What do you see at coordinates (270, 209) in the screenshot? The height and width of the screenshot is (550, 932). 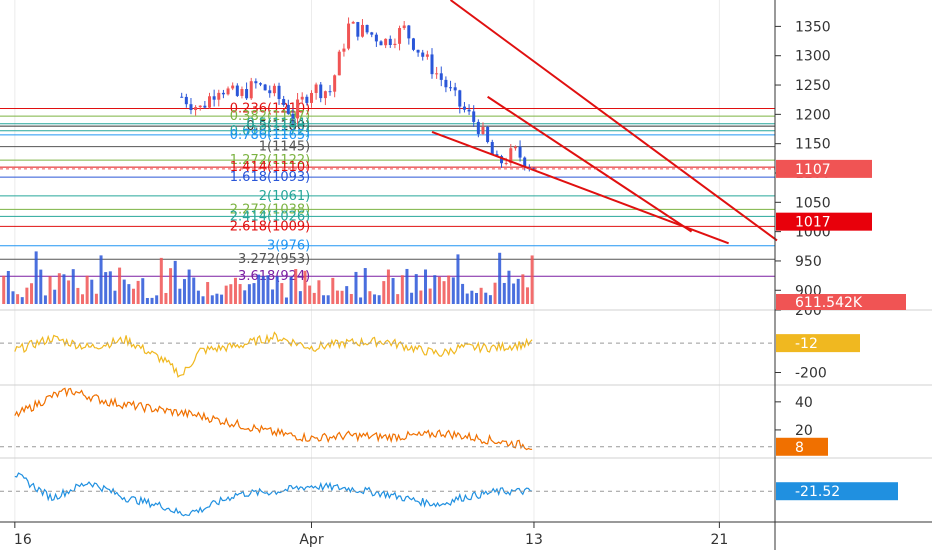 I see `fib-label: 2.272(1038)` at bounding box center [270, 209].